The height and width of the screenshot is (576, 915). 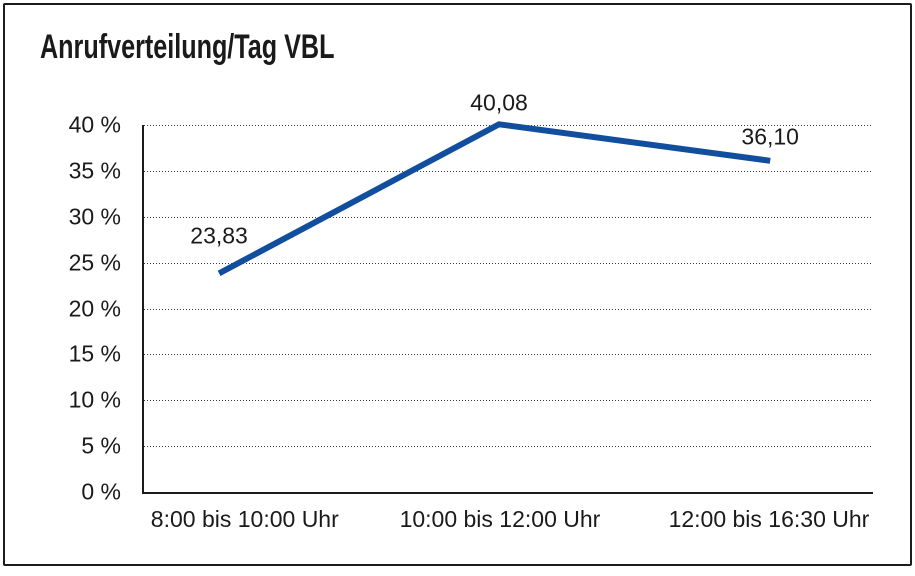 What do you see at coordinates (60, 308) in the screenshot?
I see `y-axis-labels: 0 % 5 % 10 % 15 % 20 % 25 % 30 % 35 % 40 %` at bounding box center [60, 308].